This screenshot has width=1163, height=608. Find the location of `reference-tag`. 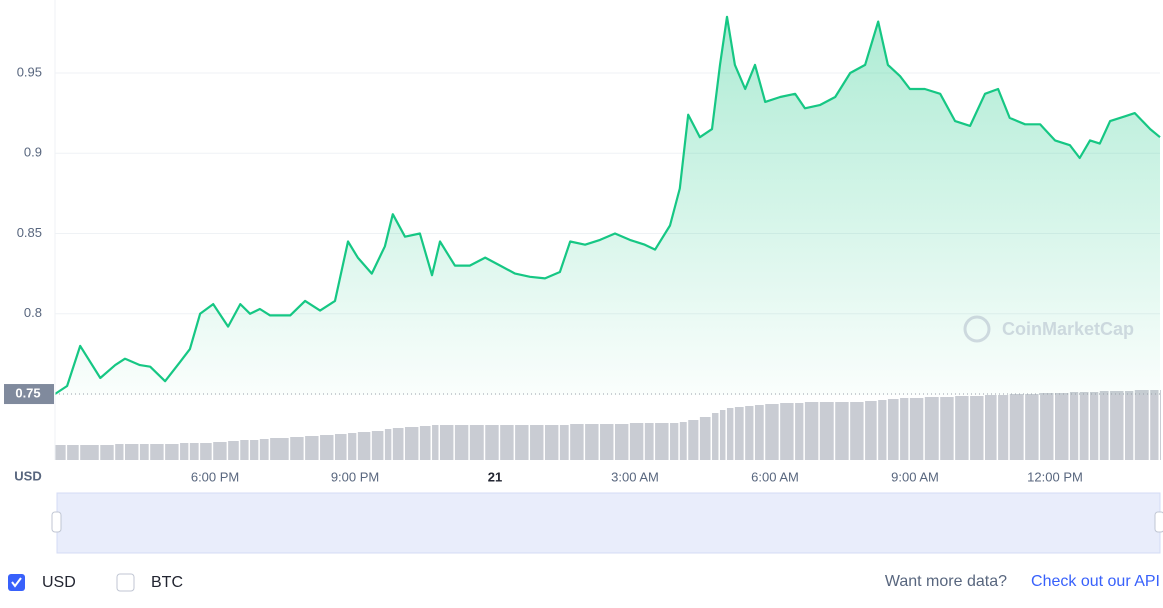

reference-tag is located at coordinates (29, 394).